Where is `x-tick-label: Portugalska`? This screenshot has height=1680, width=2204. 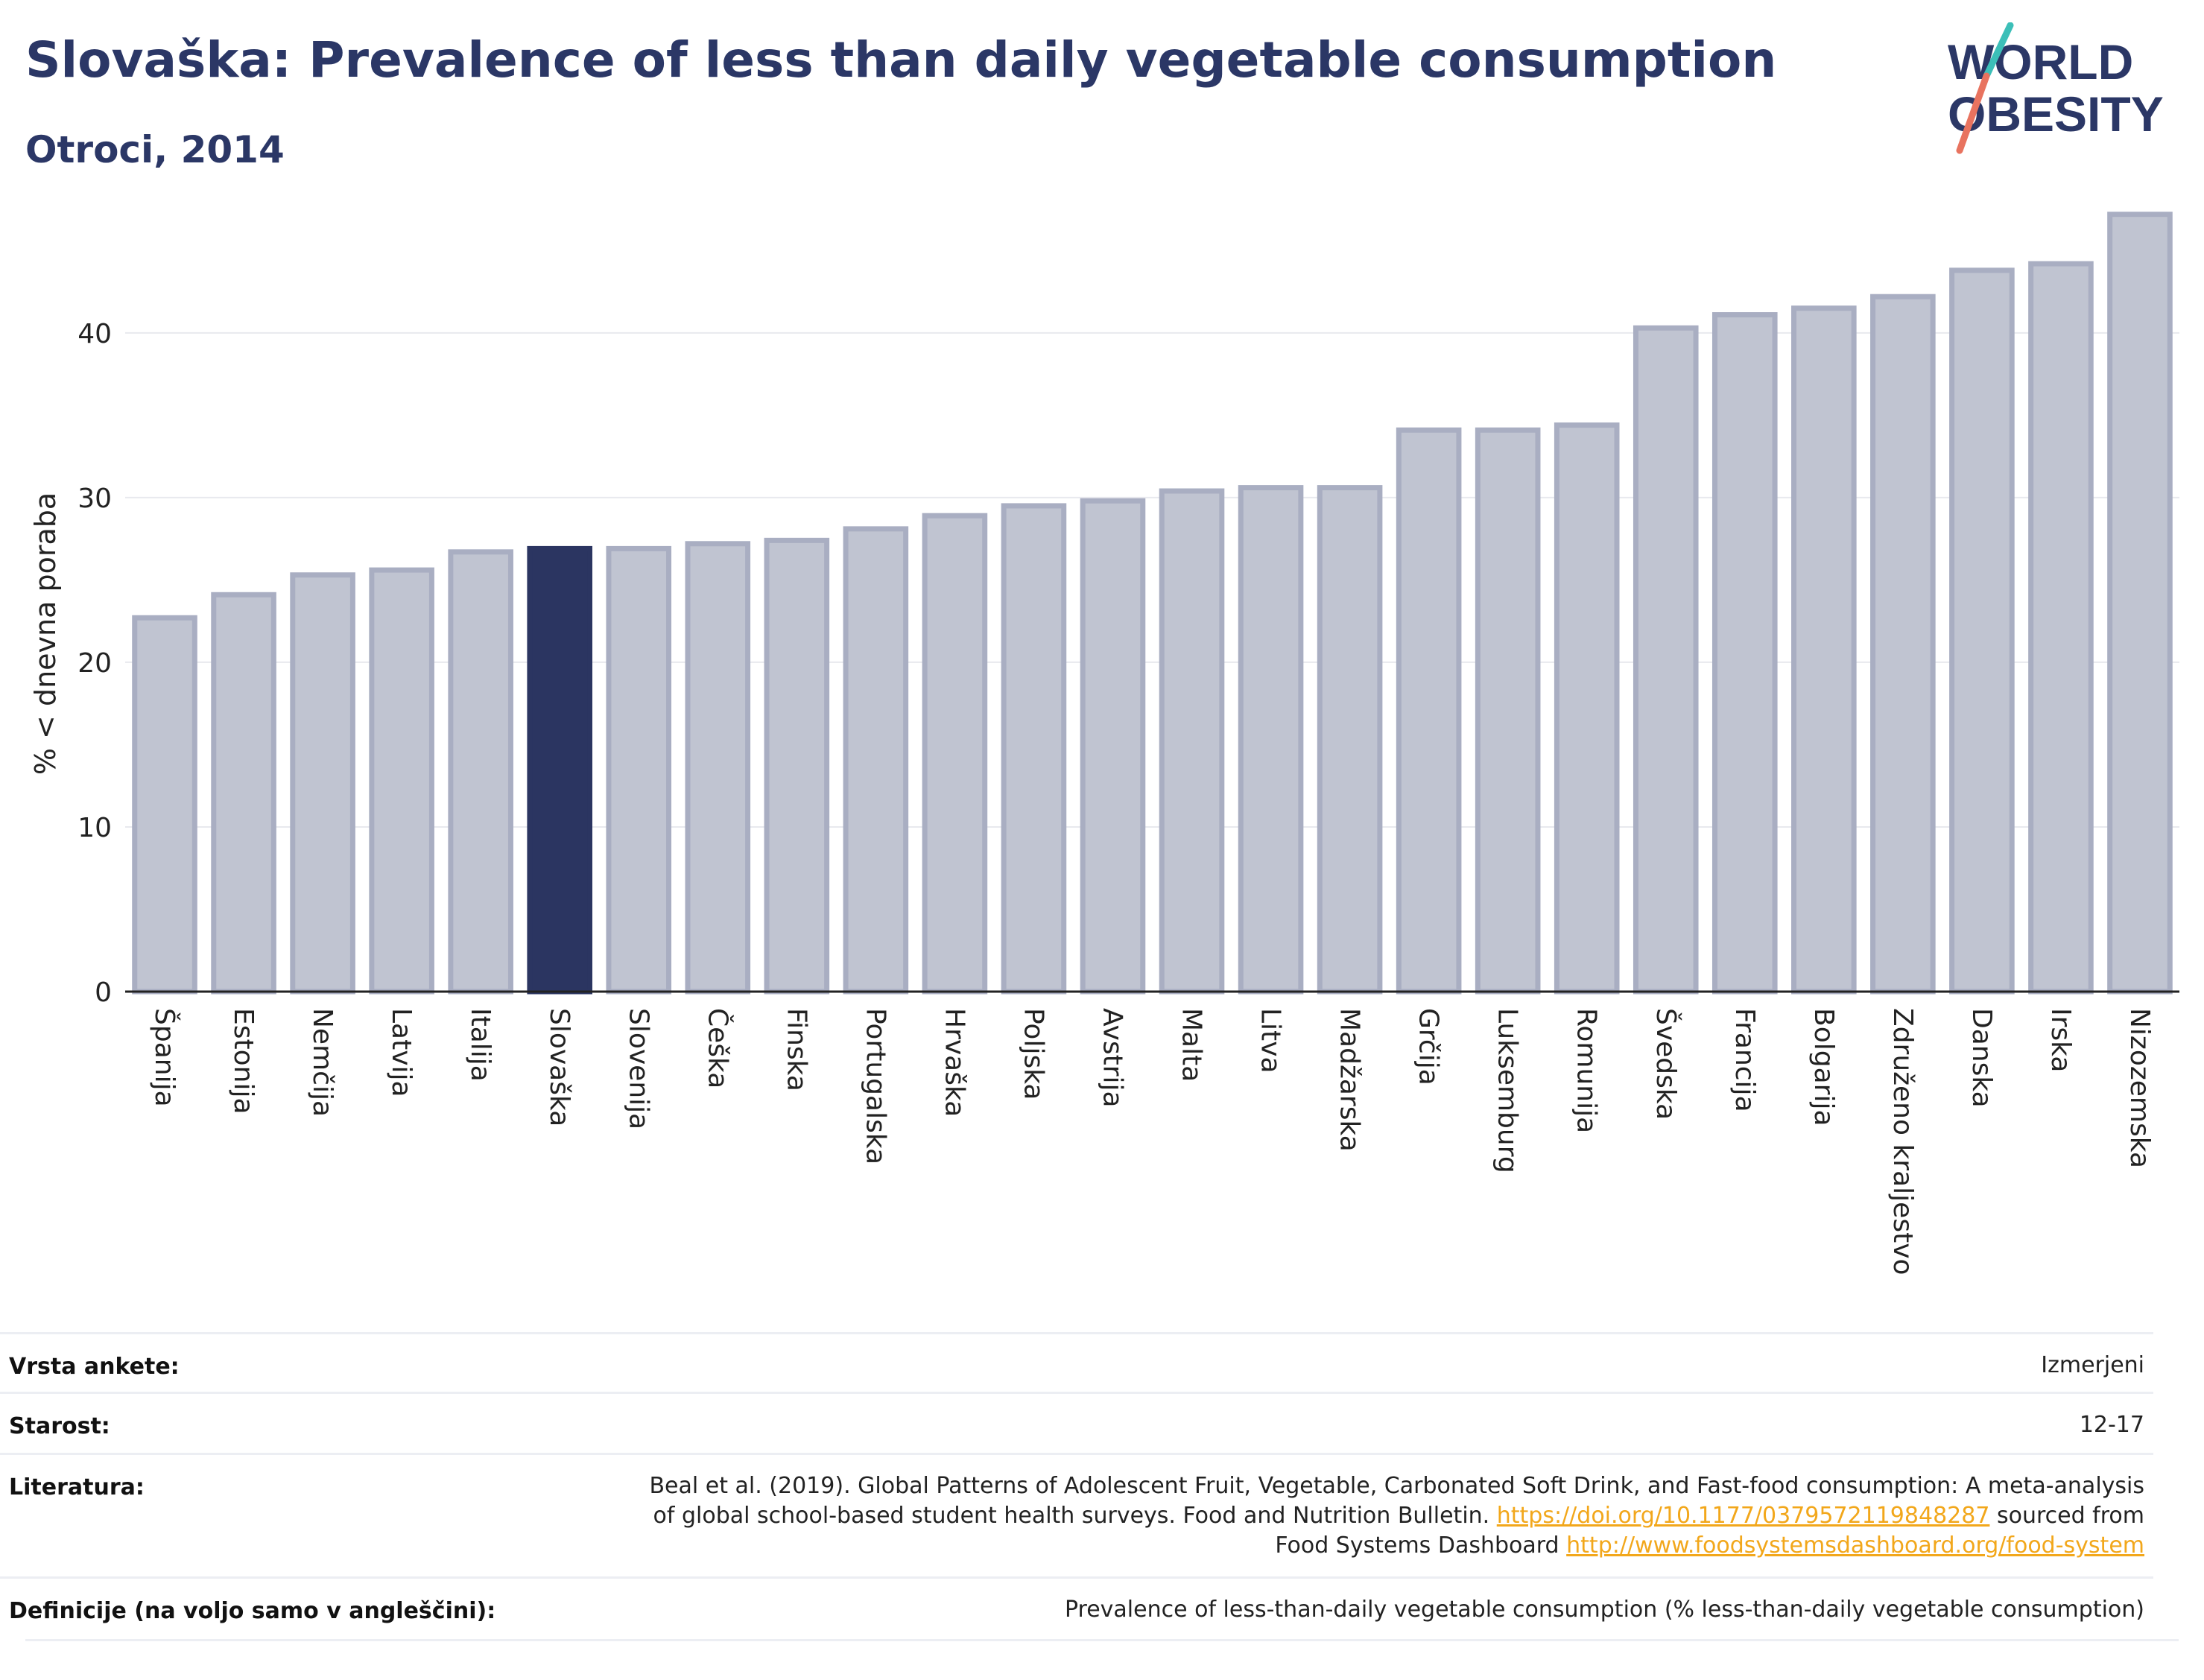 x-tick-label: Portugalska is located at coordinates (875, 1086).